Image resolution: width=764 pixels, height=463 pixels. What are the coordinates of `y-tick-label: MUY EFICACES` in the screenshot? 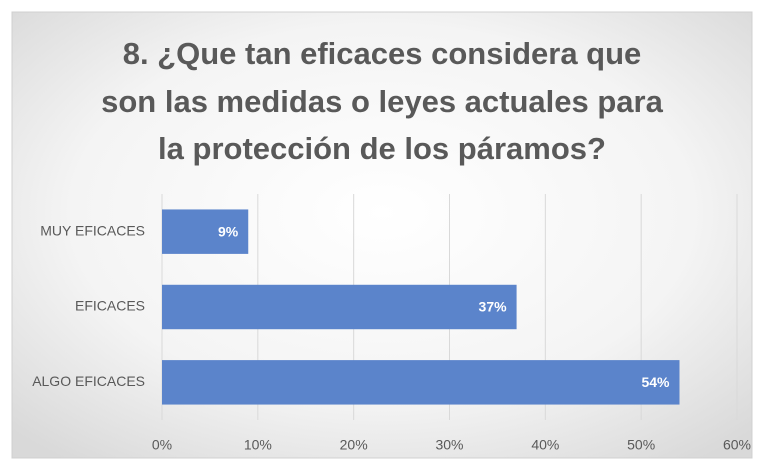 It's located at (92, 230).